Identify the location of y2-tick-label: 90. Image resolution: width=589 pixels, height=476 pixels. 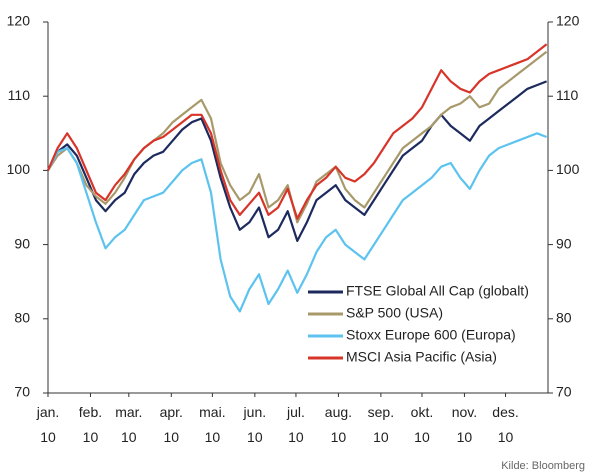
(564, 243).